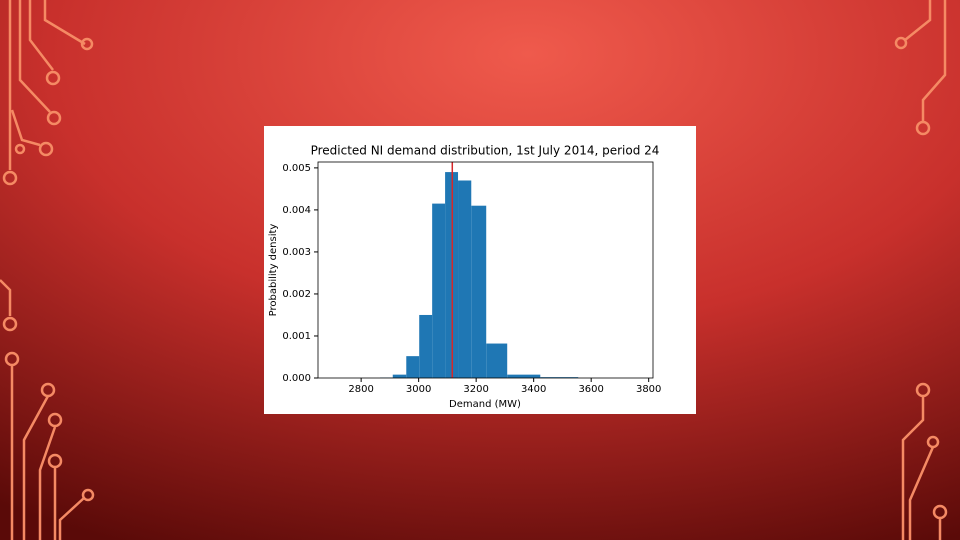  Describe the element at coordinates (485, 404) in the screenshot. I see `x-axis-label: Demand (MW)` at that location.